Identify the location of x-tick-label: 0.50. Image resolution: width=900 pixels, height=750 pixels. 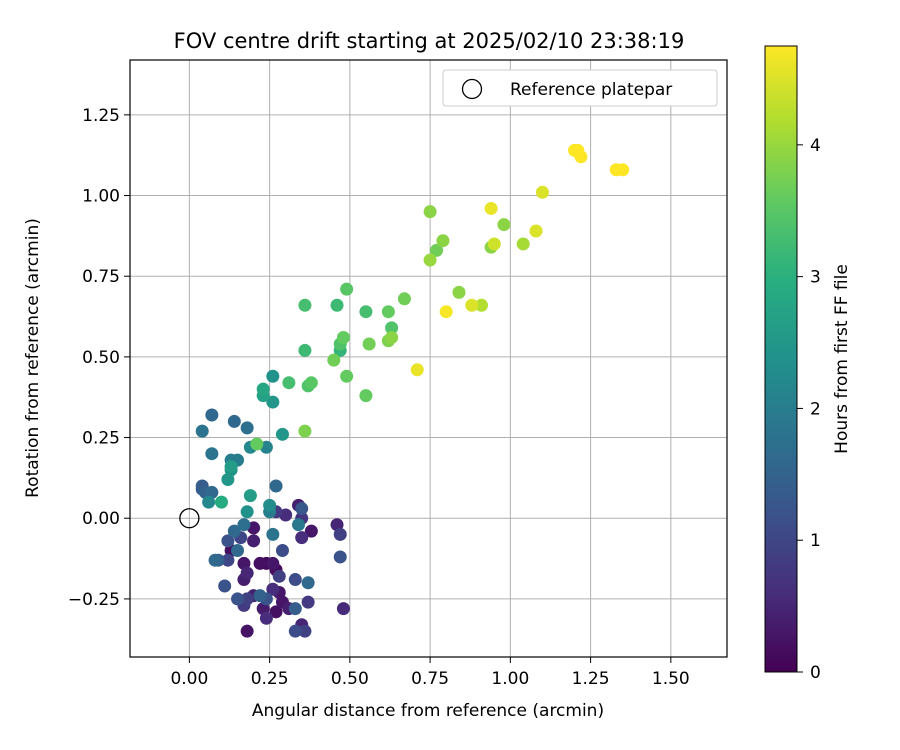
(350, 679).